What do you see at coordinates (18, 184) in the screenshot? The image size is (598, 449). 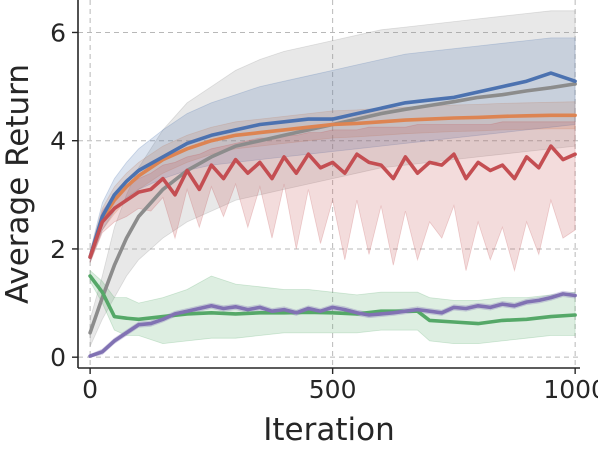 I see `y-axis-label: Average Return` at bounding box center [18, 184].